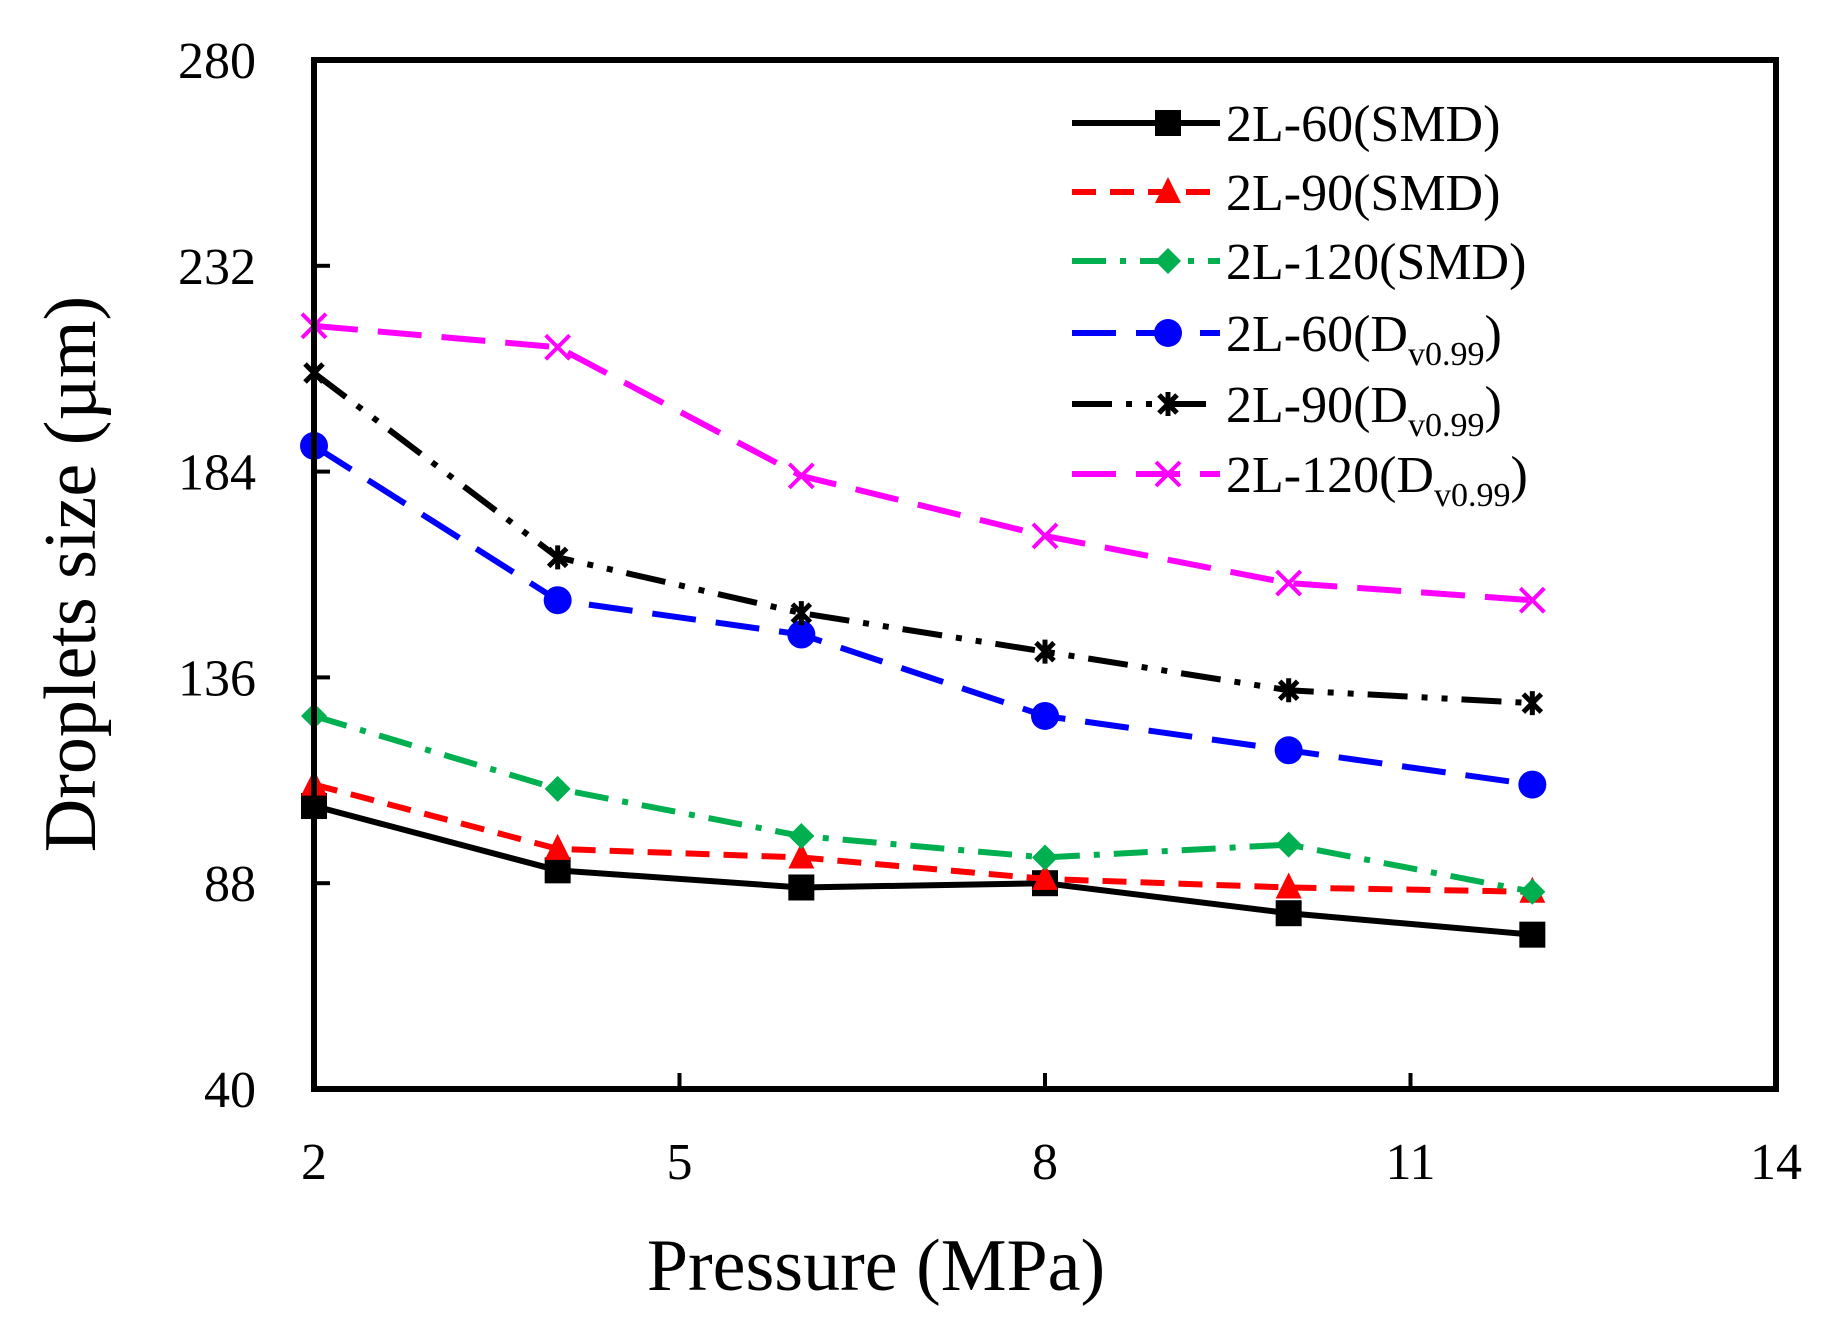 The image size is (1837, 1321). What do you see at coordinates (217, 678) in the screenshot?
I see `y-tick-label: 136` at bounding box center [217, 678].